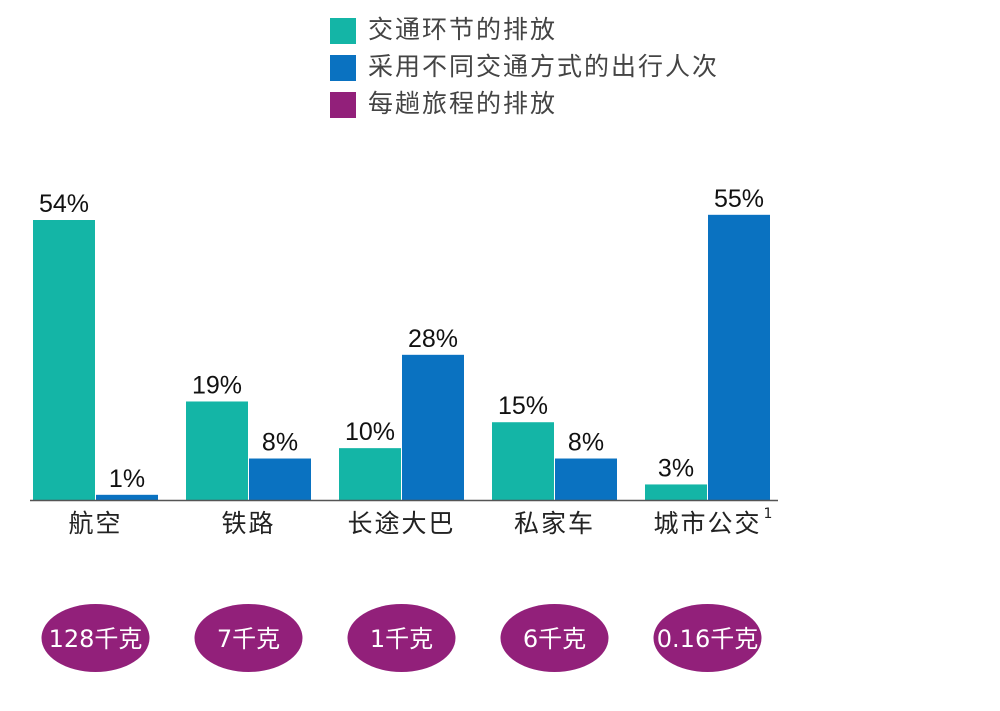 The image size is (1000, 711). I want to click on data-label-trips-3: 8%, so click(586, 443).